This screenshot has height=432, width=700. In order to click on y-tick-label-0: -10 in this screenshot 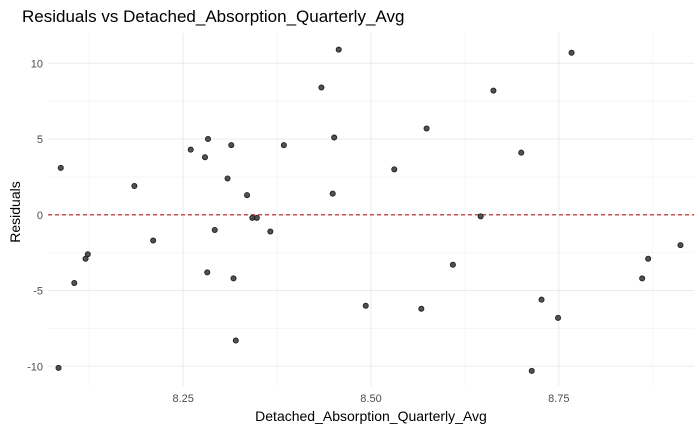, I will do `click(35, 367)`.